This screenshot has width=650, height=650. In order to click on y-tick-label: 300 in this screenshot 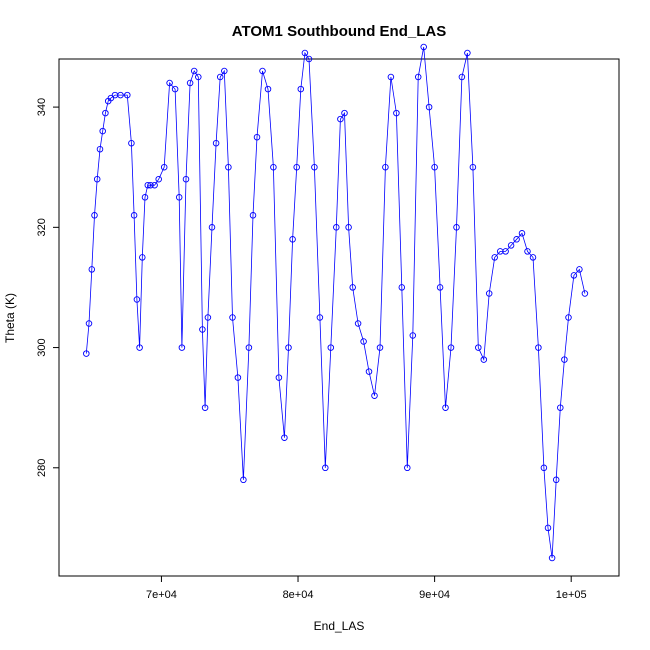, I will do `click(42, 347)`.